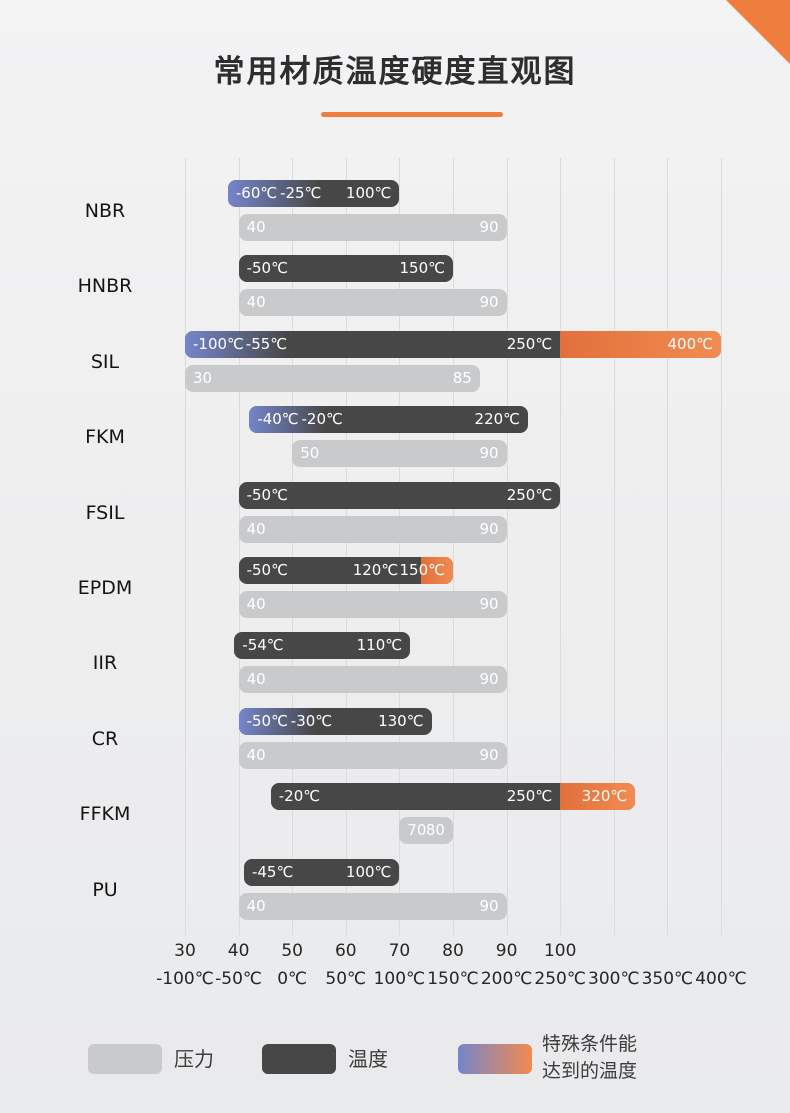  I want to click on hardness-axis-tick: 40, so click(238, 951).